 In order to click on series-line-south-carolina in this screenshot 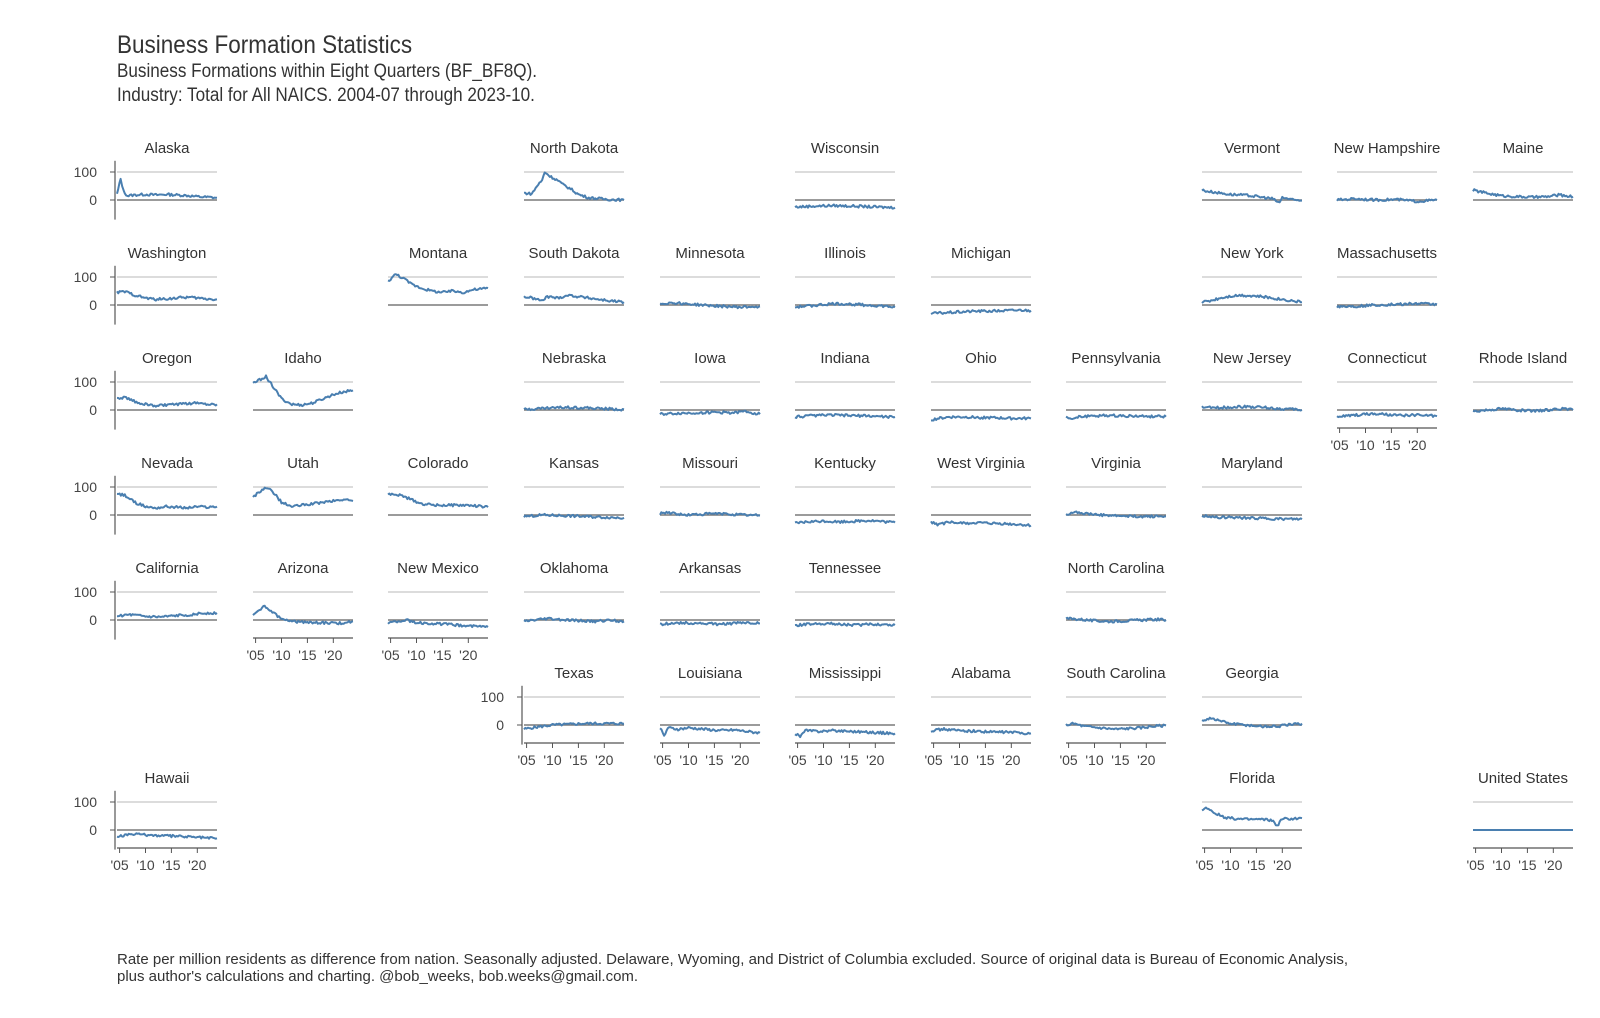, I will do `click(1116, 726)`.